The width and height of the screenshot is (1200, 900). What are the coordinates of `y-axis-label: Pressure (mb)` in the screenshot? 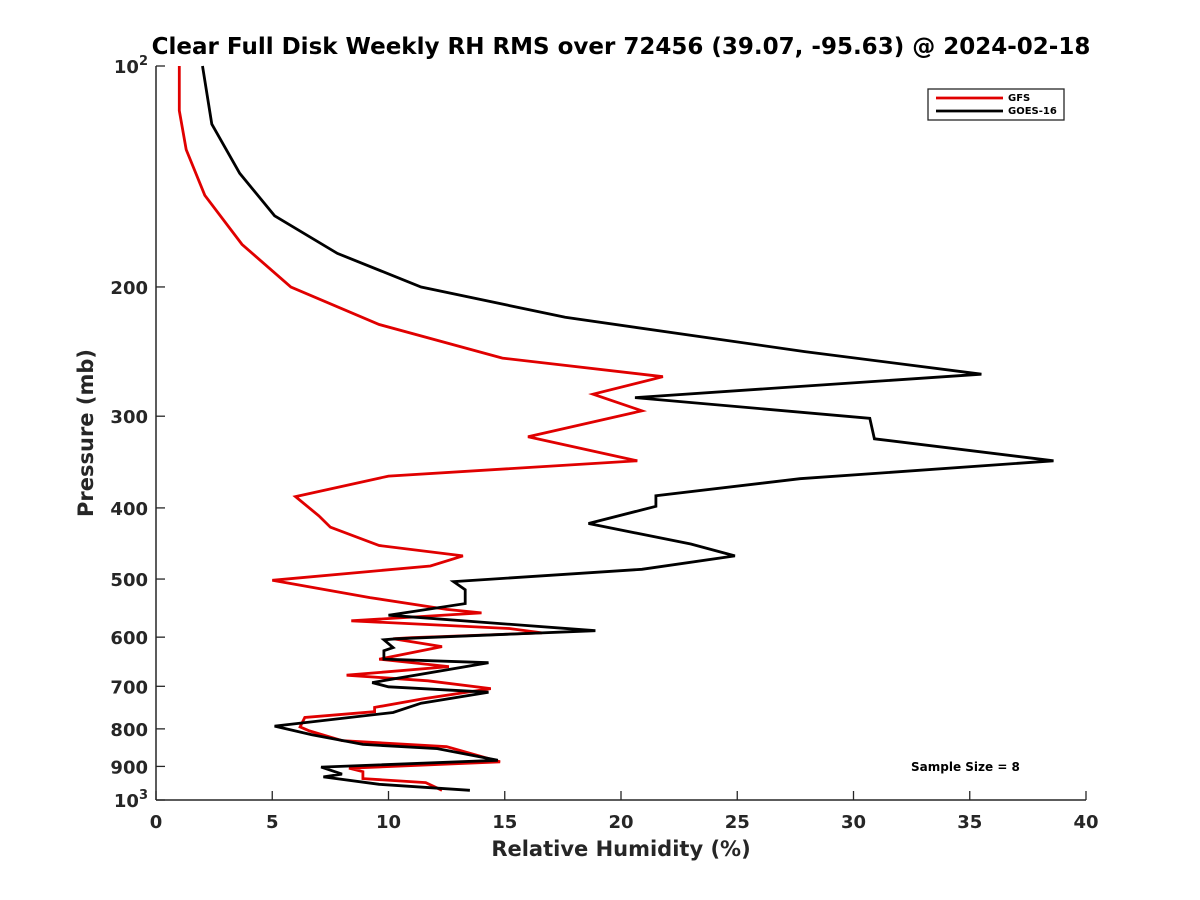 It's located at (86, 433).